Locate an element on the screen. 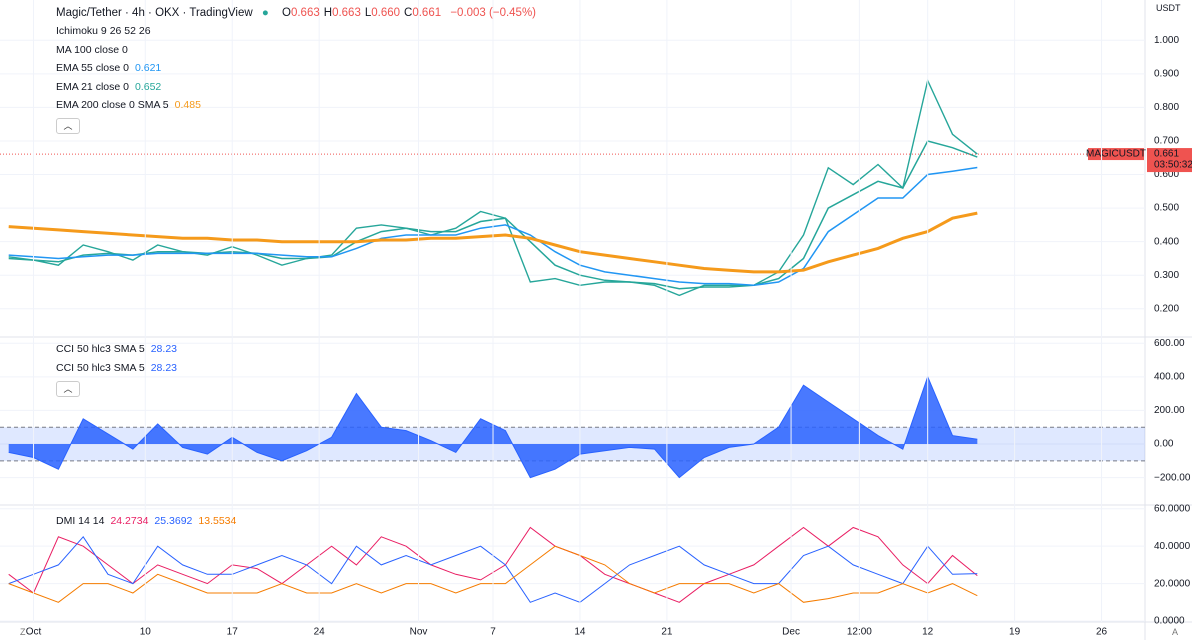  x-tick-label: 21 is located at coordinates (667, 632).